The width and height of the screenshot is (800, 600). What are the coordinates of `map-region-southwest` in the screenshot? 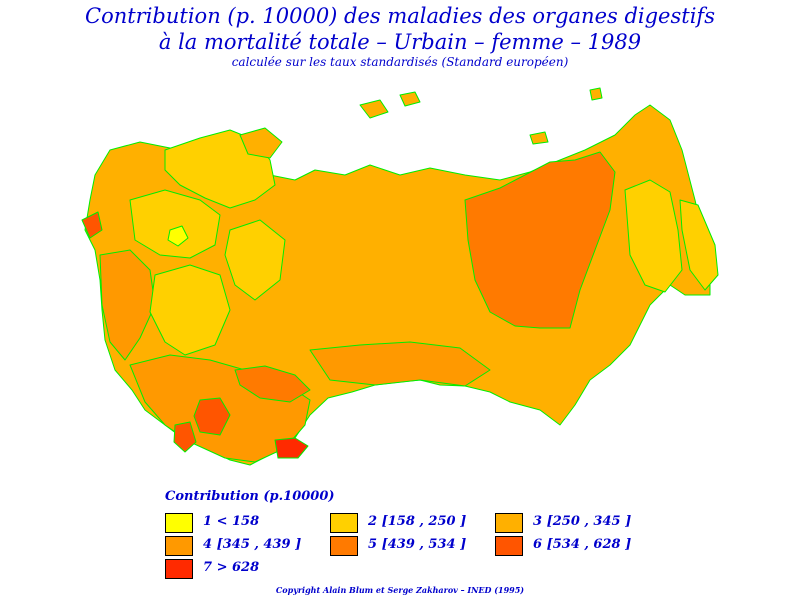 It's located at (185, 437).